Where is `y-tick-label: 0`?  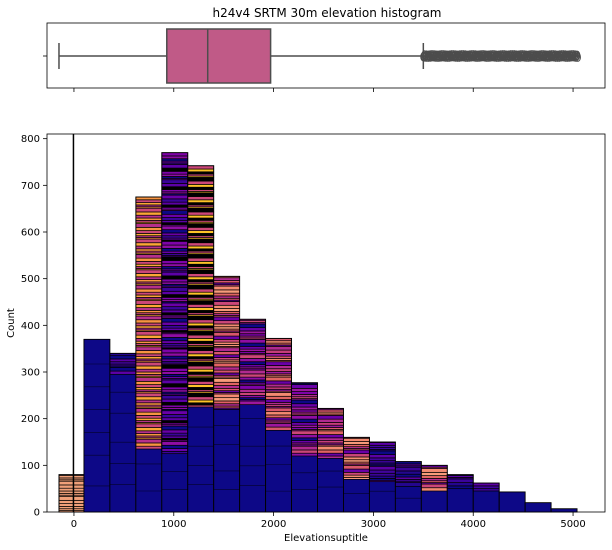 y-tick-label: 0 is located at coordinates (37, 513).